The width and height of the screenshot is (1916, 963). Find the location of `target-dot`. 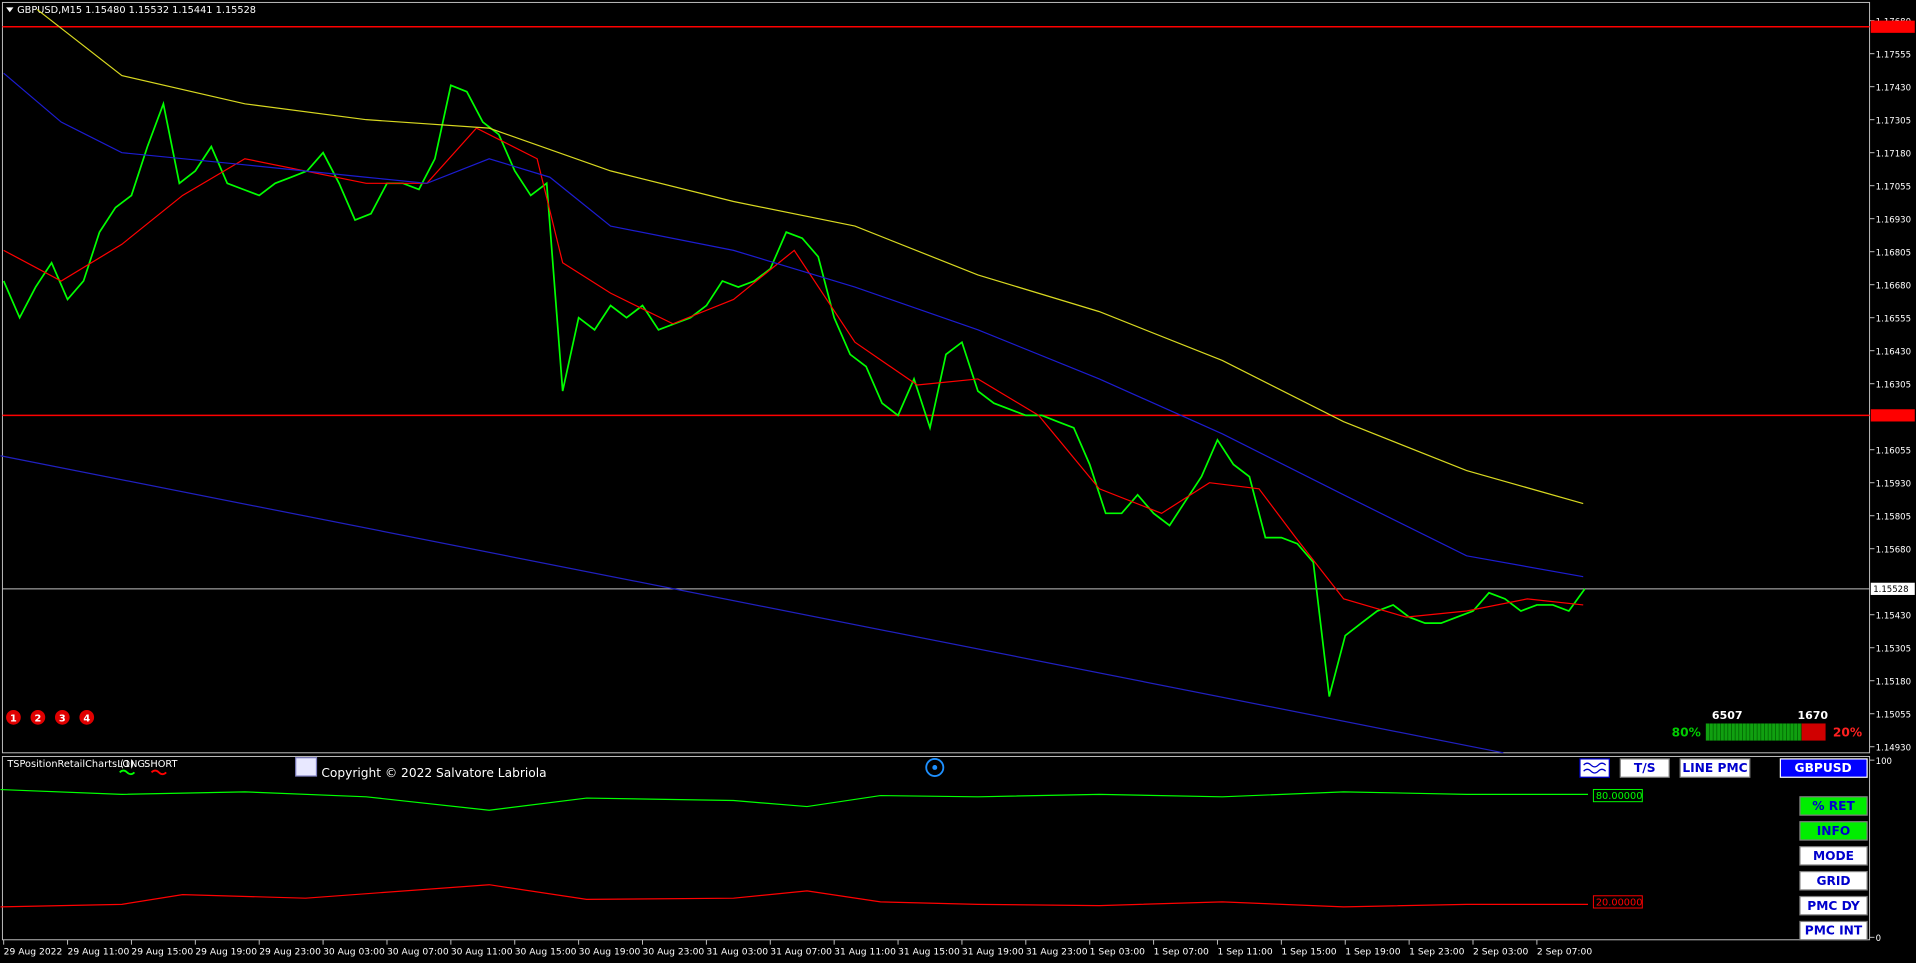

target-dot is located at coordinates (935, 767).